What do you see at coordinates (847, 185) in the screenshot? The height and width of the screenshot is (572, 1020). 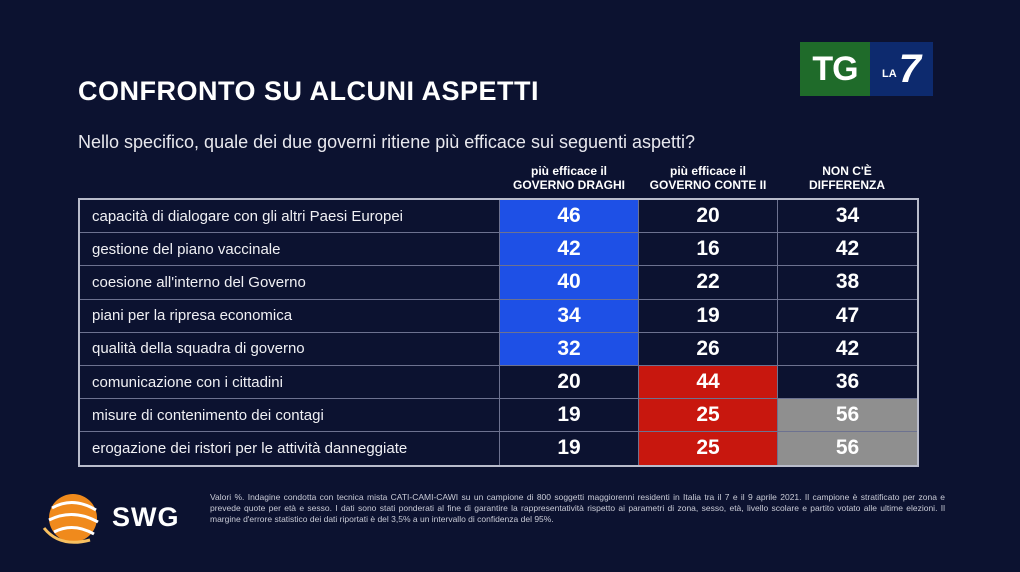 I see `header-none-line2: DIFFERENZA` at bounding box center [847, 185].